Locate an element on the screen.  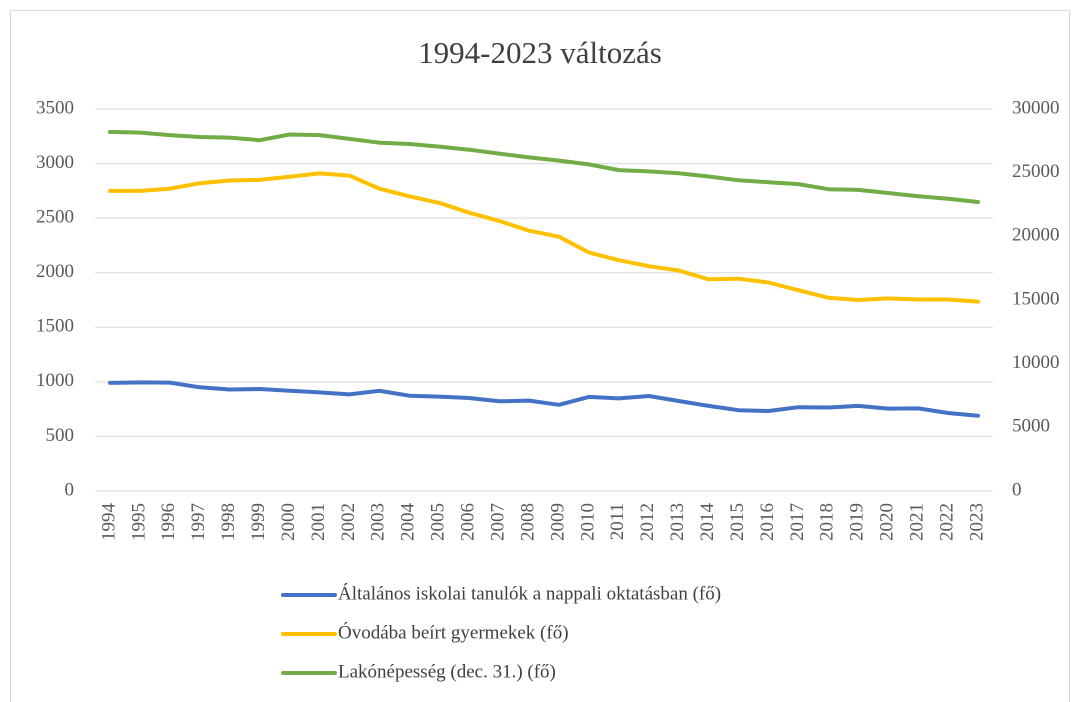
x-tick-label: 1994 is located at coordinates (108, 522).